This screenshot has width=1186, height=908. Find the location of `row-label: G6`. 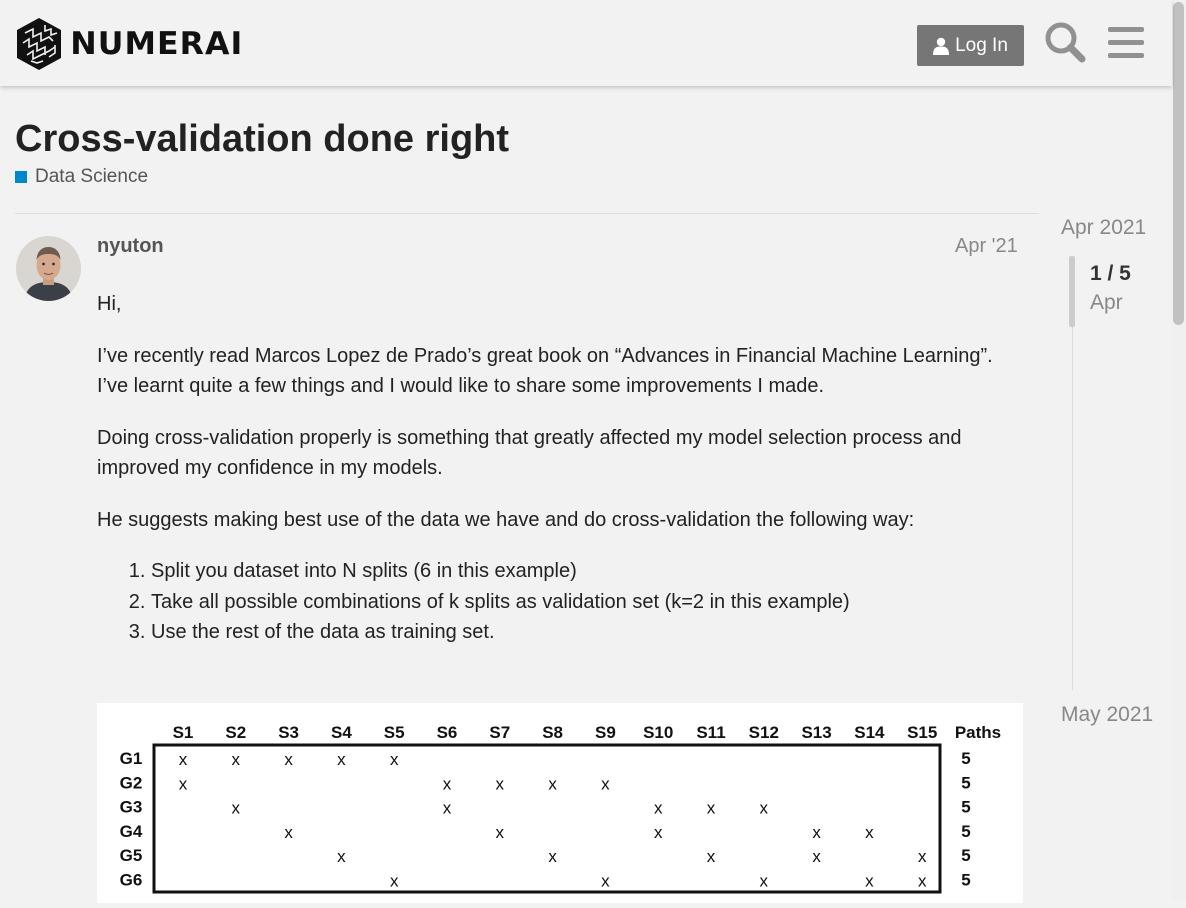

row-label: G6 is located at coordinates (131, 880).